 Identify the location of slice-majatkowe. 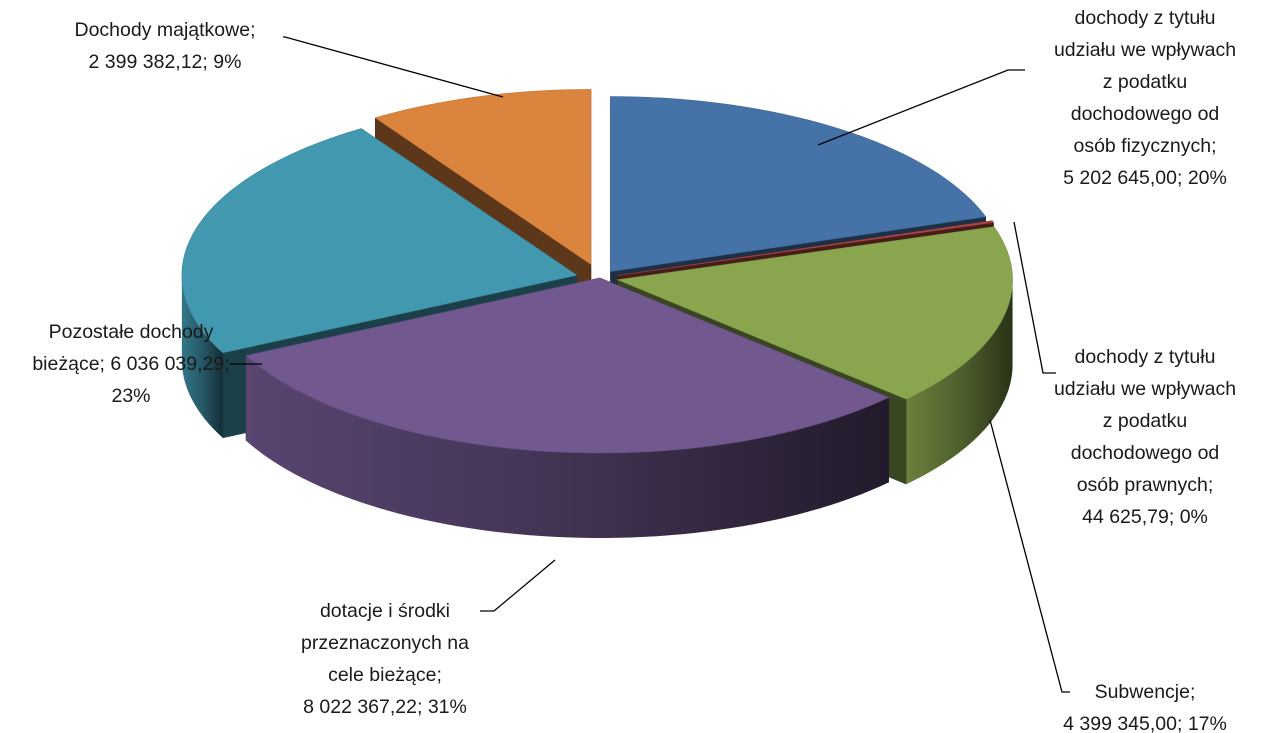
(483, 177).